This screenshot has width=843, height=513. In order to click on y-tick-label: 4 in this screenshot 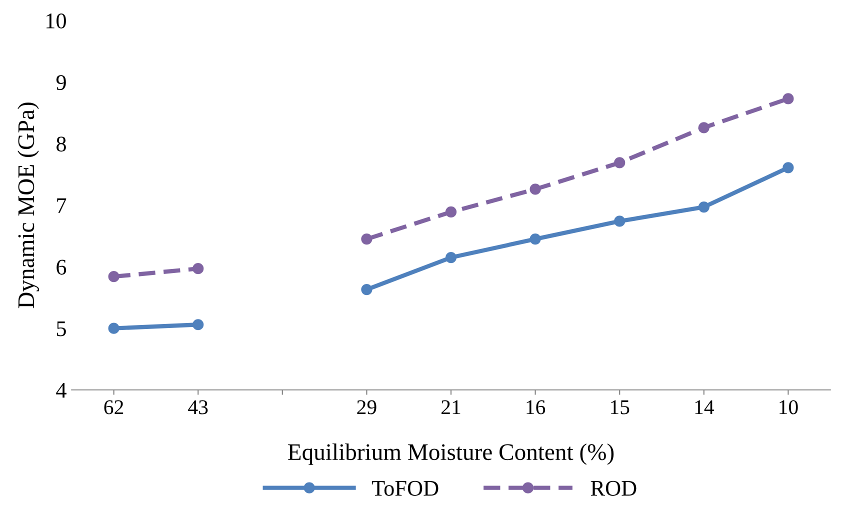, I will do `click(61, 390)`.